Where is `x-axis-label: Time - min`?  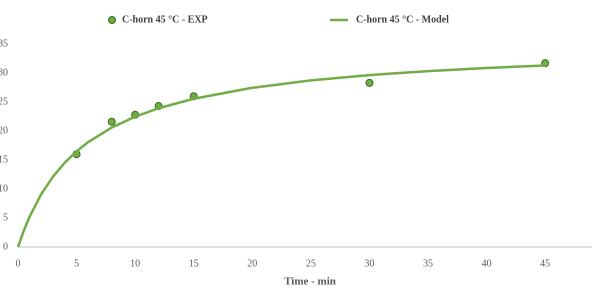 x-axis-label: Time - min is located at coordinates (310, 282).